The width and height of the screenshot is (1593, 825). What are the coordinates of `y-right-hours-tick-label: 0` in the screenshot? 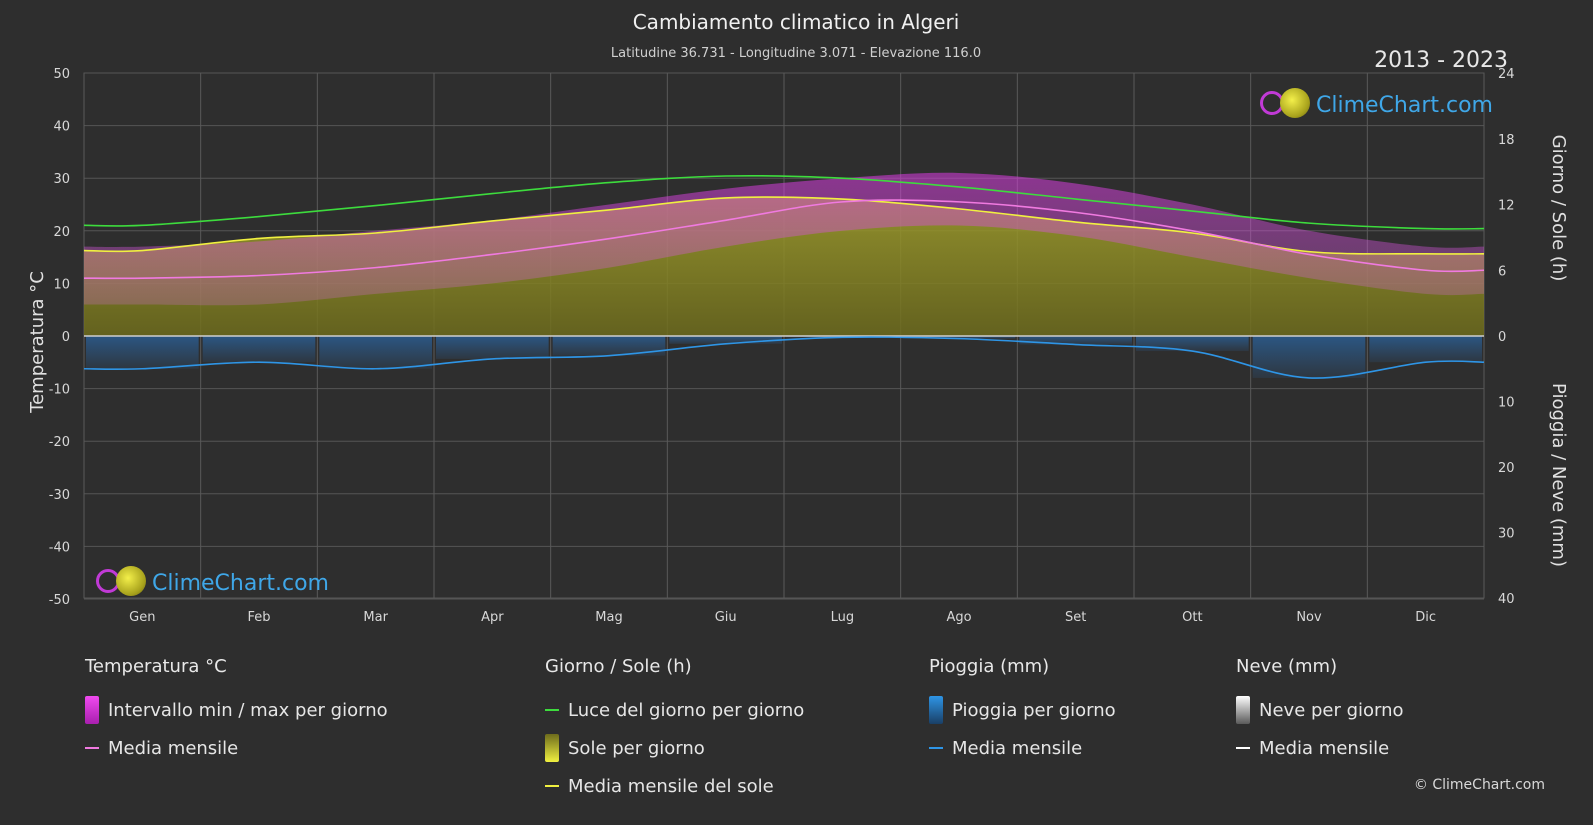 It's located at (1502, 337).